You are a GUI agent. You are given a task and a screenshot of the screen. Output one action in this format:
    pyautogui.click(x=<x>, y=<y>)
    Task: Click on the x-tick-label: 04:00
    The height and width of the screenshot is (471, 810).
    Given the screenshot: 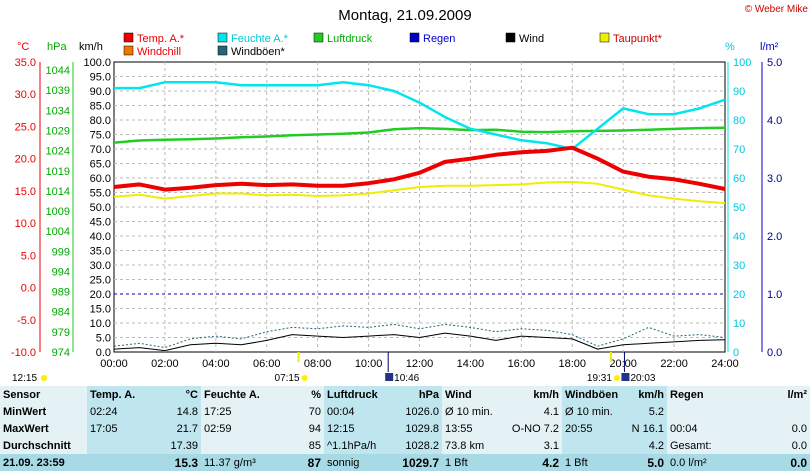 What is the action you would take?
    pyautogui.click(x=216, y=364)
    